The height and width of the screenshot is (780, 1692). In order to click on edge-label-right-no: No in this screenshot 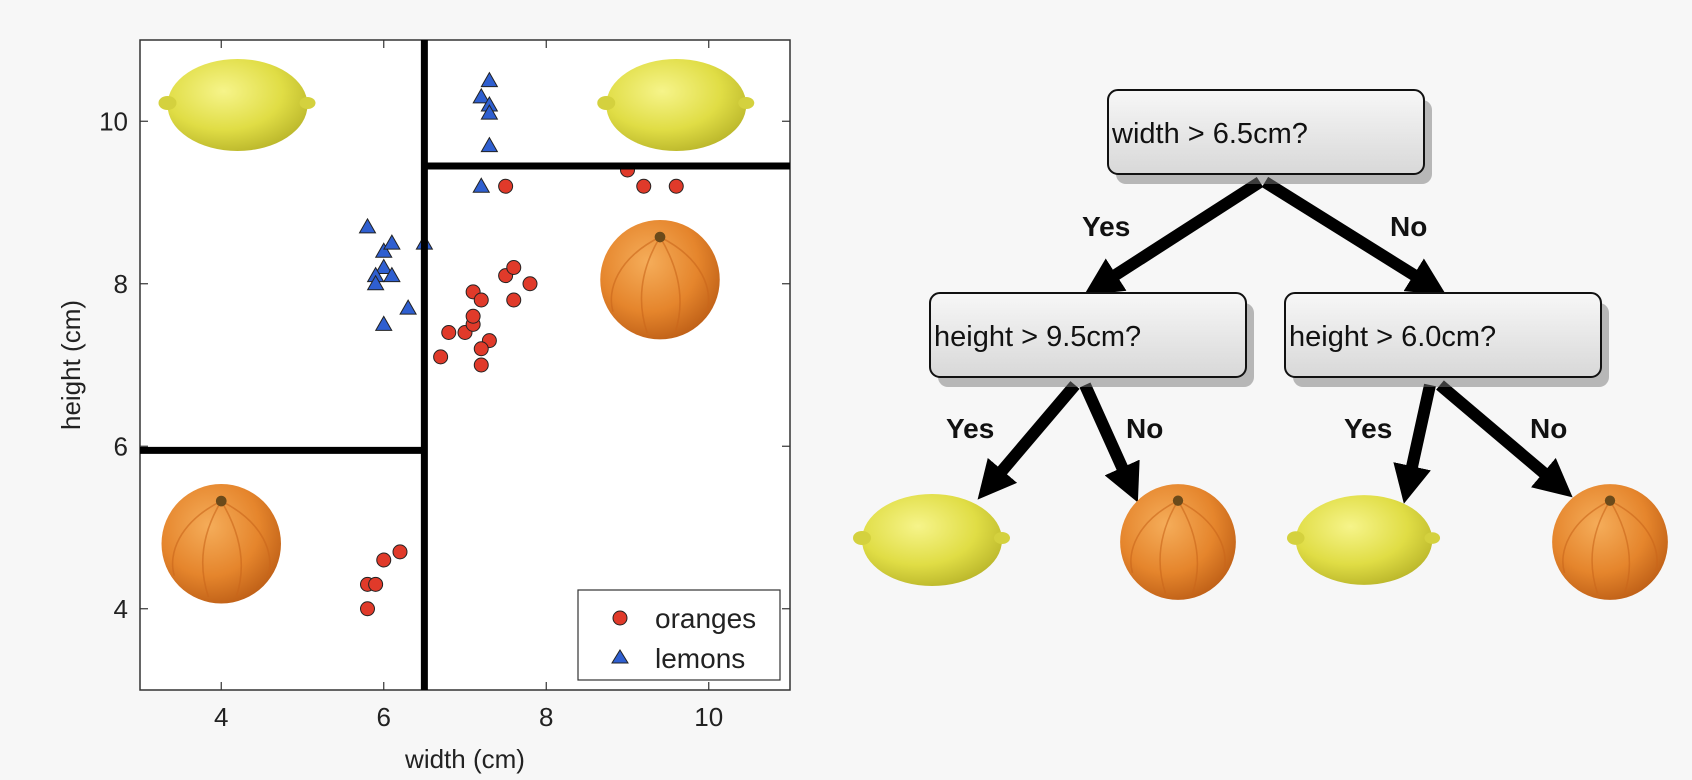, I will do `click(1548, 428)`.